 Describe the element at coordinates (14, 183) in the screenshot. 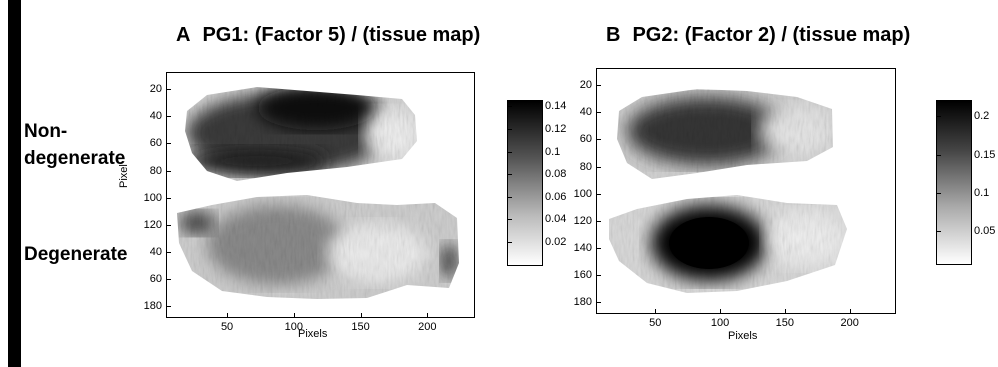

I see `left-black-bar` at that location.